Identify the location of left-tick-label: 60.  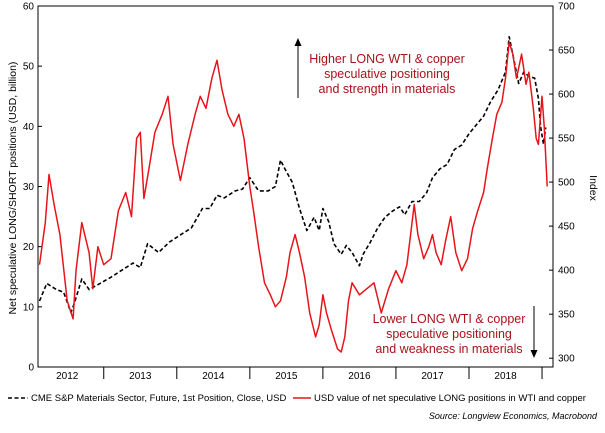
(29, 7).